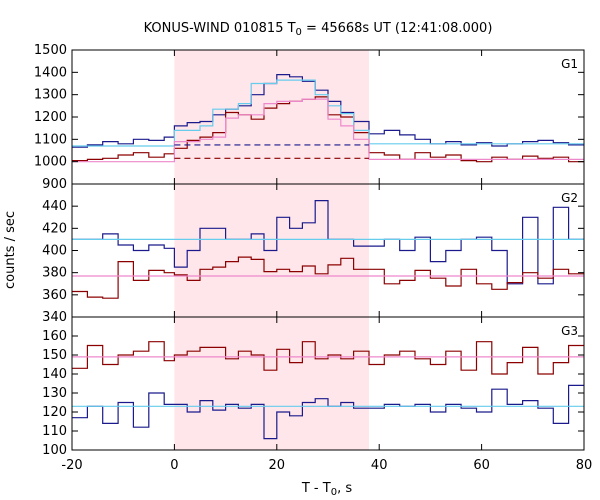 This screenshot has height=500, width=600. What do you see at coordinates (71, 465) in the screenshot?
I see `x-tick-label: -20` at bounding box center [71, 465].